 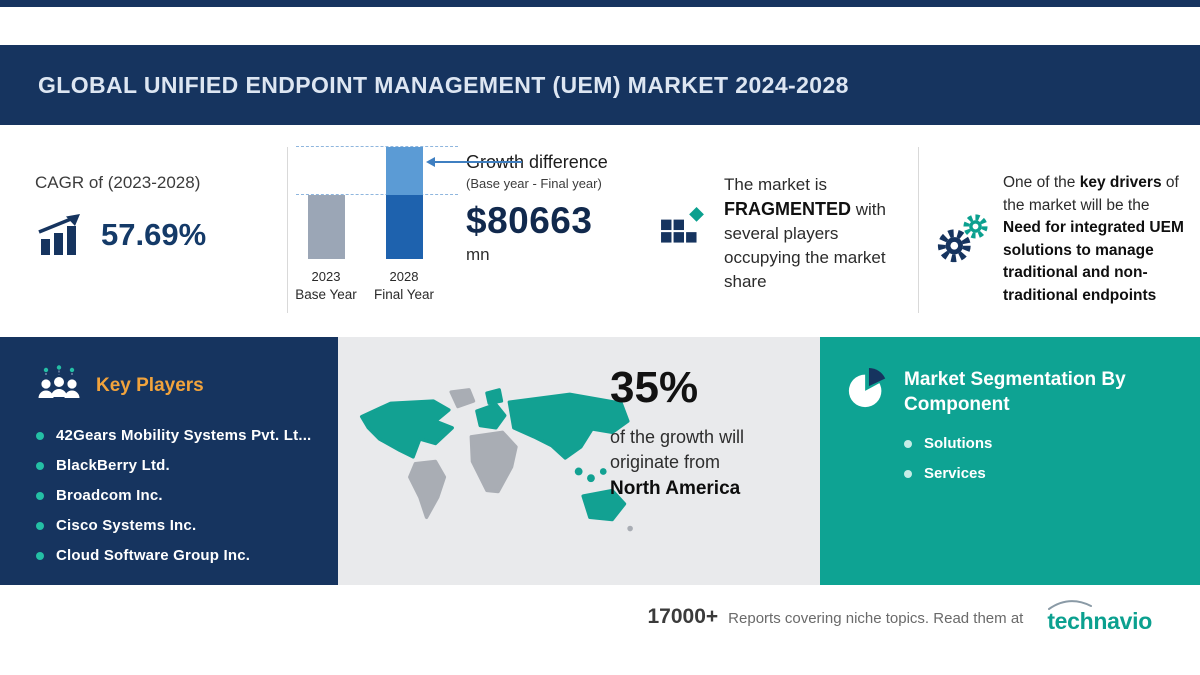 I want to click on cagr-label: CAGR of (2023-2028), so click(x=118, y=182).